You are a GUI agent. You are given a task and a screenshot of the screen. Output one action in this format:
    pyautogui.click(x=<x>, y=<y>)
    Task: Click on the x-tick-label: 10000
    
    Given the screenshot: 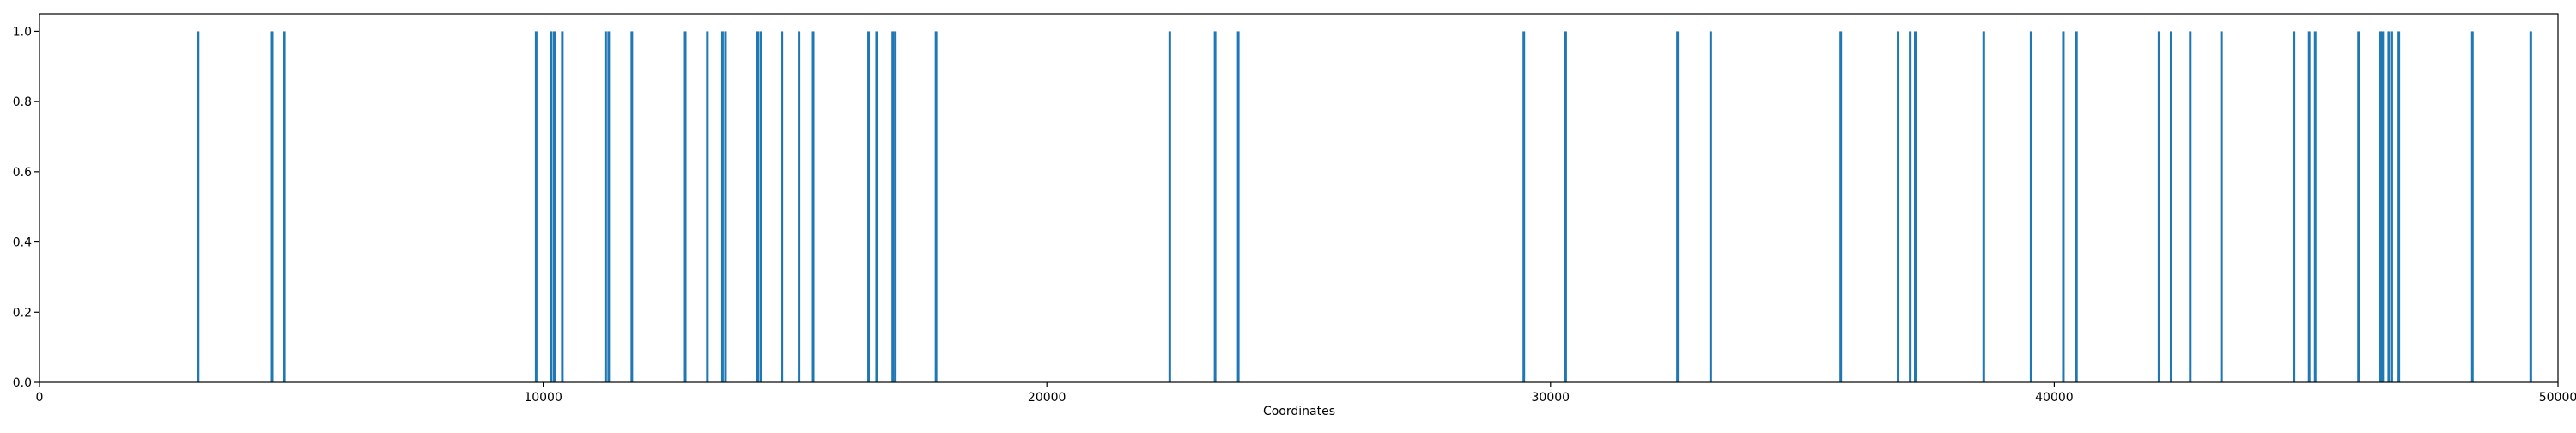 What is the action you would take?
    pyautogui.click(x=543, y=398)
    